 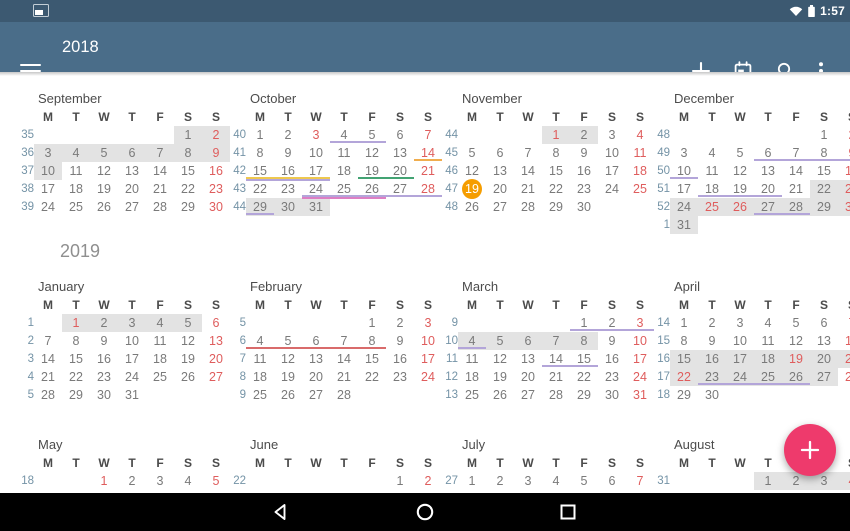 What do you see at coordinates (786, 71) in the screenshot?
I see `search-button` at bounding box center [786, 71].